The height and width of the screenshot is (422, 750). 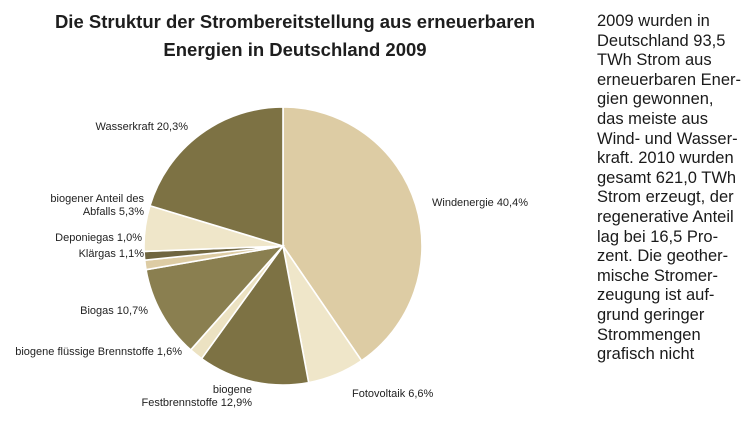 I want to click on side-text-line: grund geringer, so click(x=651, y=314).